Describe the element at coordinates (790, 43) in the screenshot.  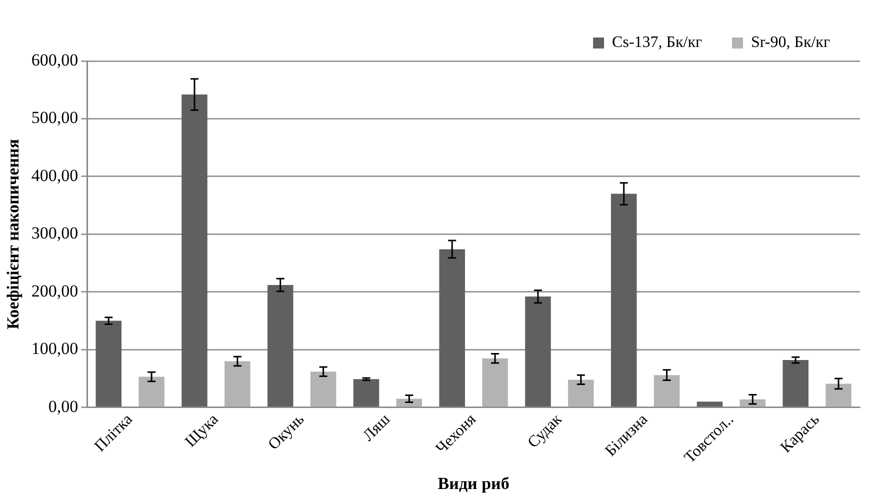
I see `legend-label: Sr-90, Бк/кг` at that location.